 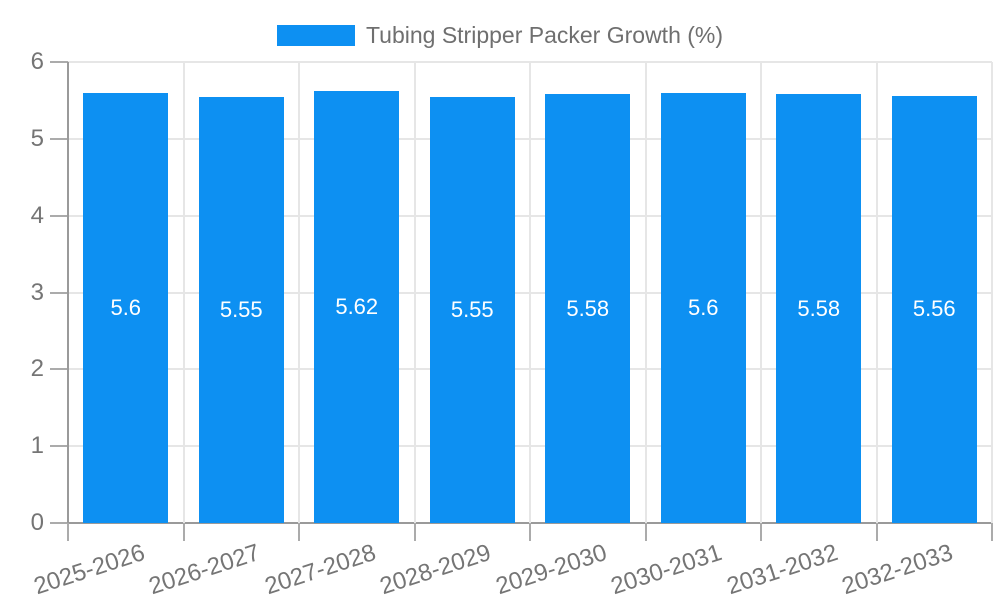 What do you see at coordinates (89, 569) in the screenshot?
I see `x-tick-label: 2025-2026` at bounding box center [89, 569].